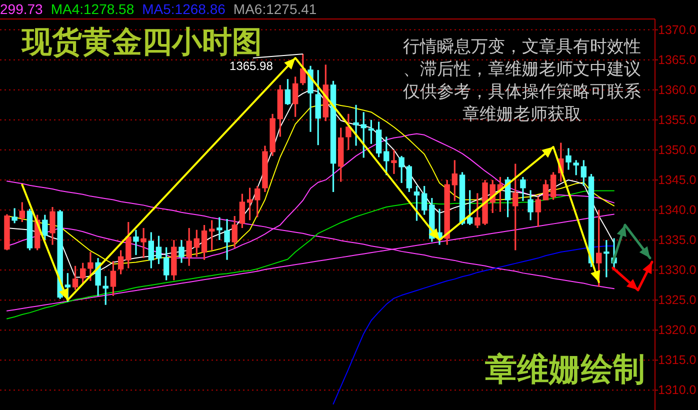  I want to click on text: 299.73, so click(22, 9).